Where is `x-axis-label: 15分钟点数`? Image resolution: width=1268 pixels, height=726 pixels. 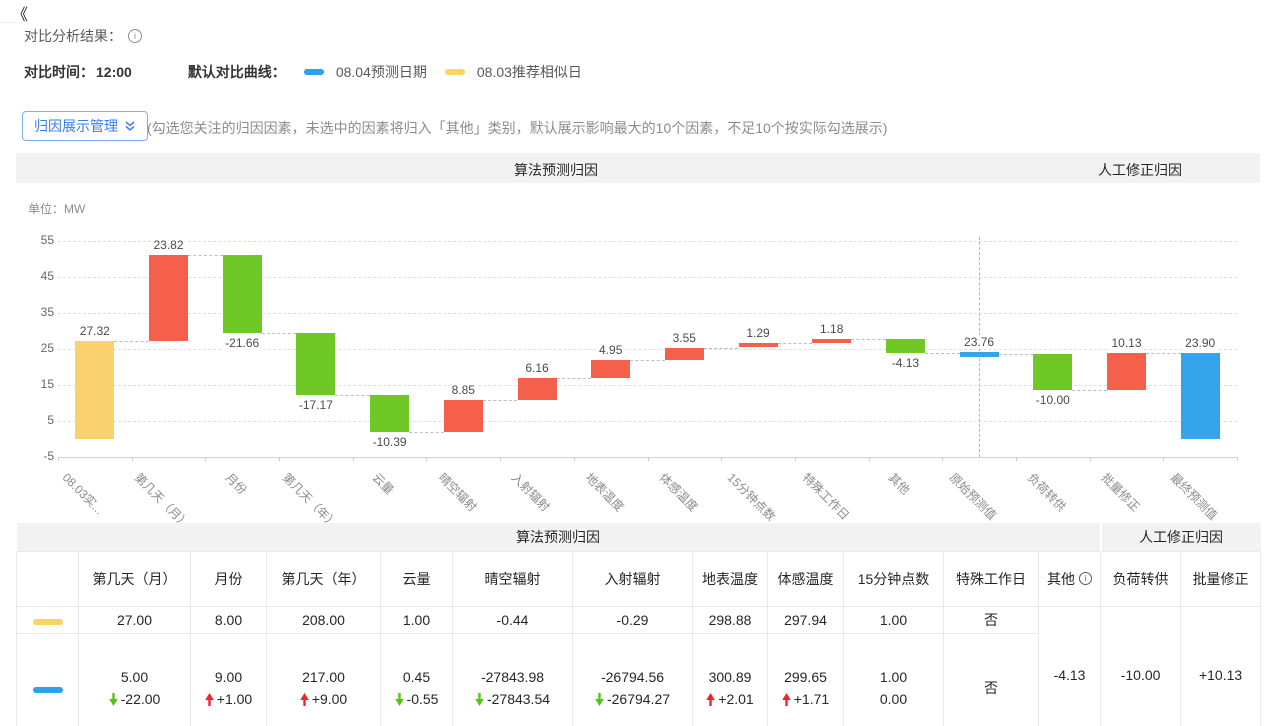
x-axis-label: 15分钟点数 is located at coordinates (751, 497).